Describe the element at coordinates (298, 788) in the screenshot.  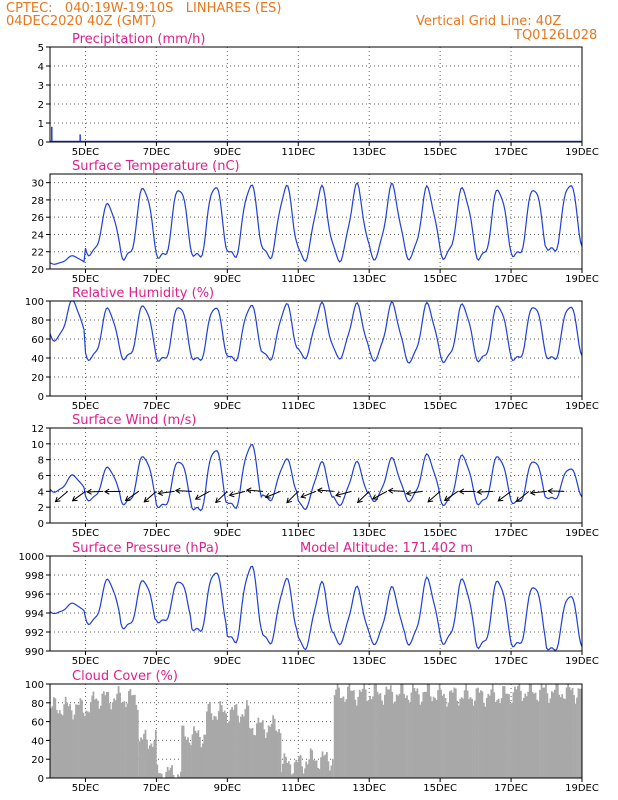
I see `x-tick-label: 11DEC` at that location.